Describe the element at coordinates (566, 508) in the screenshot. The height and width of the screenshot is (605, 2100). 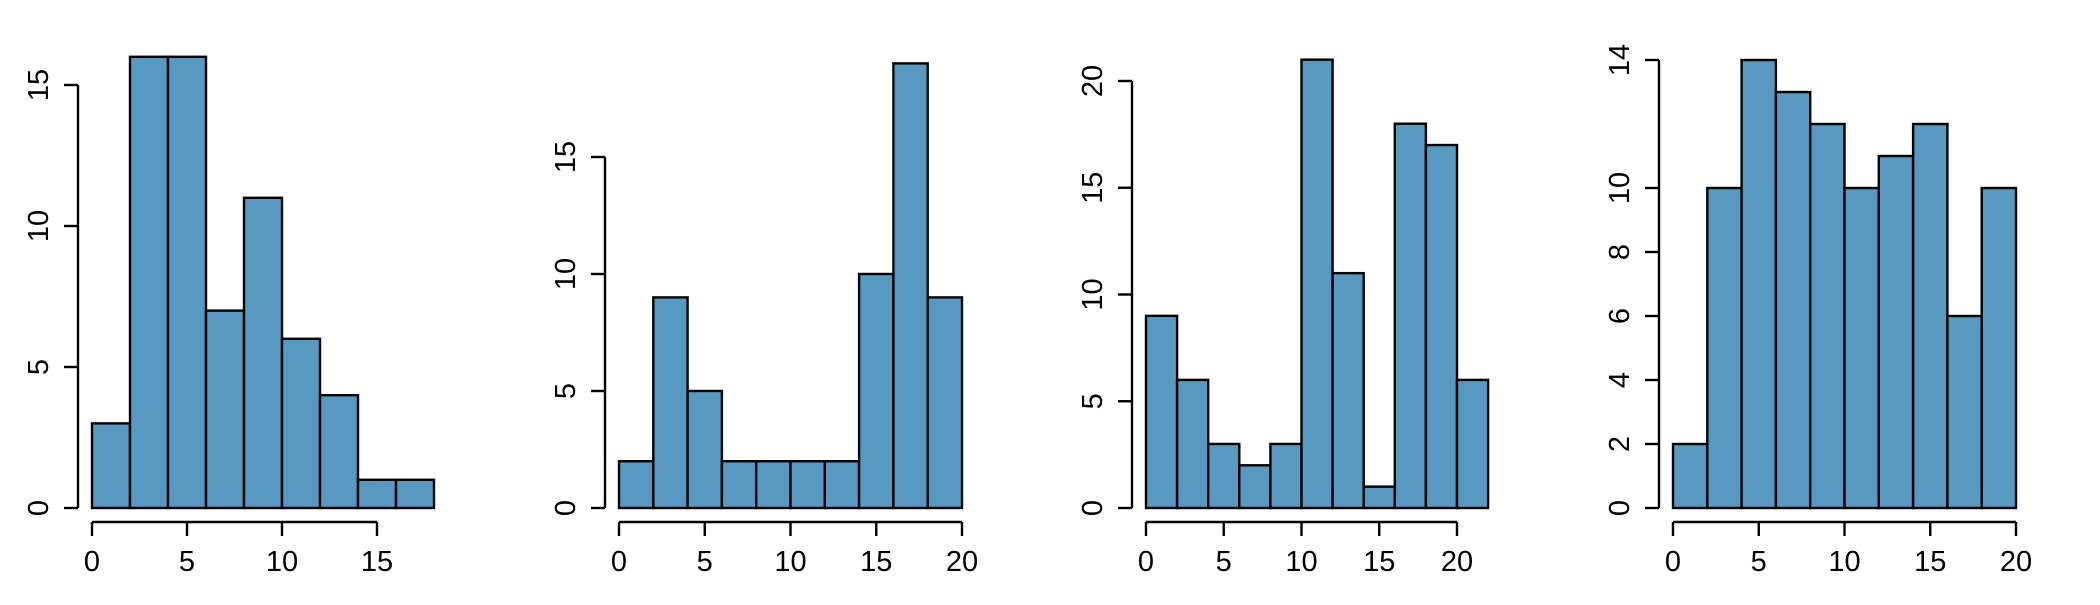
I see `histogram-2-y-tick-label: 0` at that location.